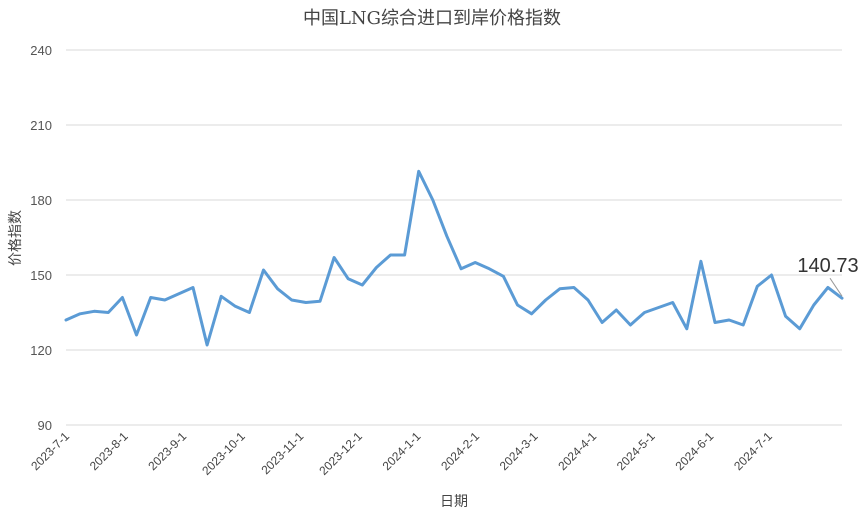 This screenshot has width=865, height=516. What do you see at coordinates (753, 451) in the screenshot?
I see `x-tick-label: 2024-7-1` at bounding box center [753, 451].